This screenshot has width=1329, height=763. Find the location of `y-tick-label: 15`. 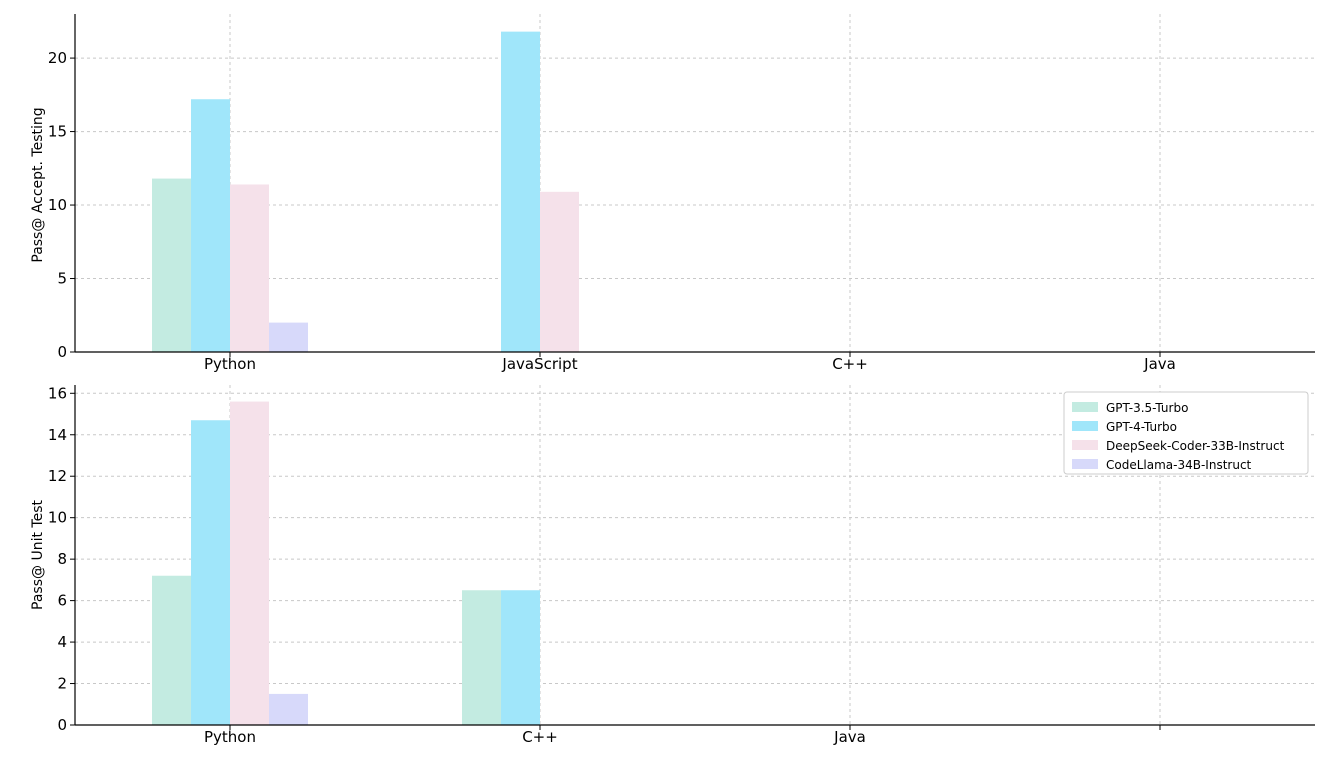

y-tick-label: 15 is located at coordinates (57, 132).